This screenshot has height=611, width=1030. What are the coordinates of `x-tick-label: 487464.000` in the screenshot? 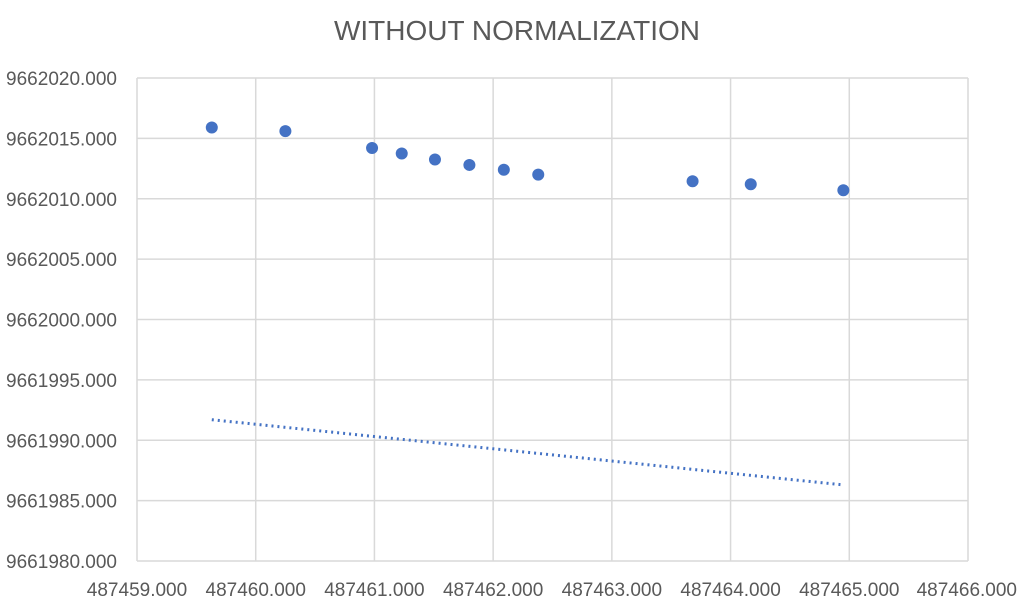 It's located at (730, 590).